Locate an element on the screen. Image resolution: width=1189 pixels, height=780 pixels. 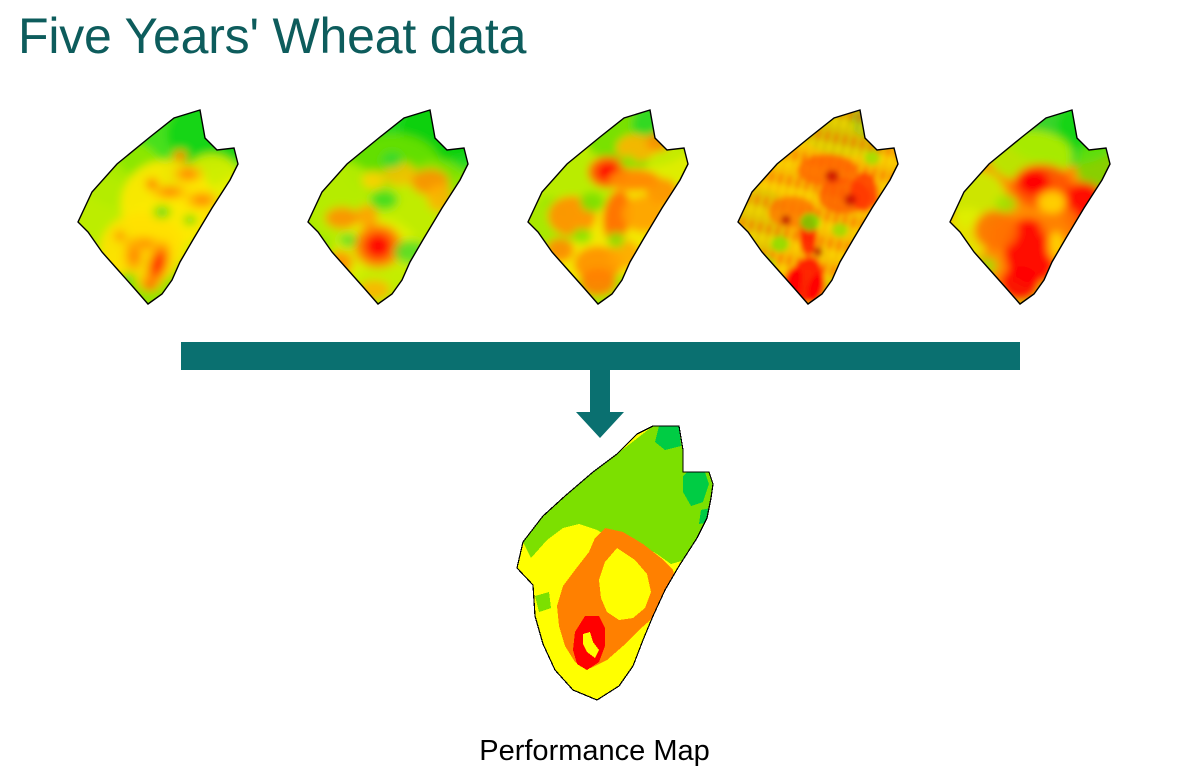
down-arrow-icon is located at coordinates (600, 404).